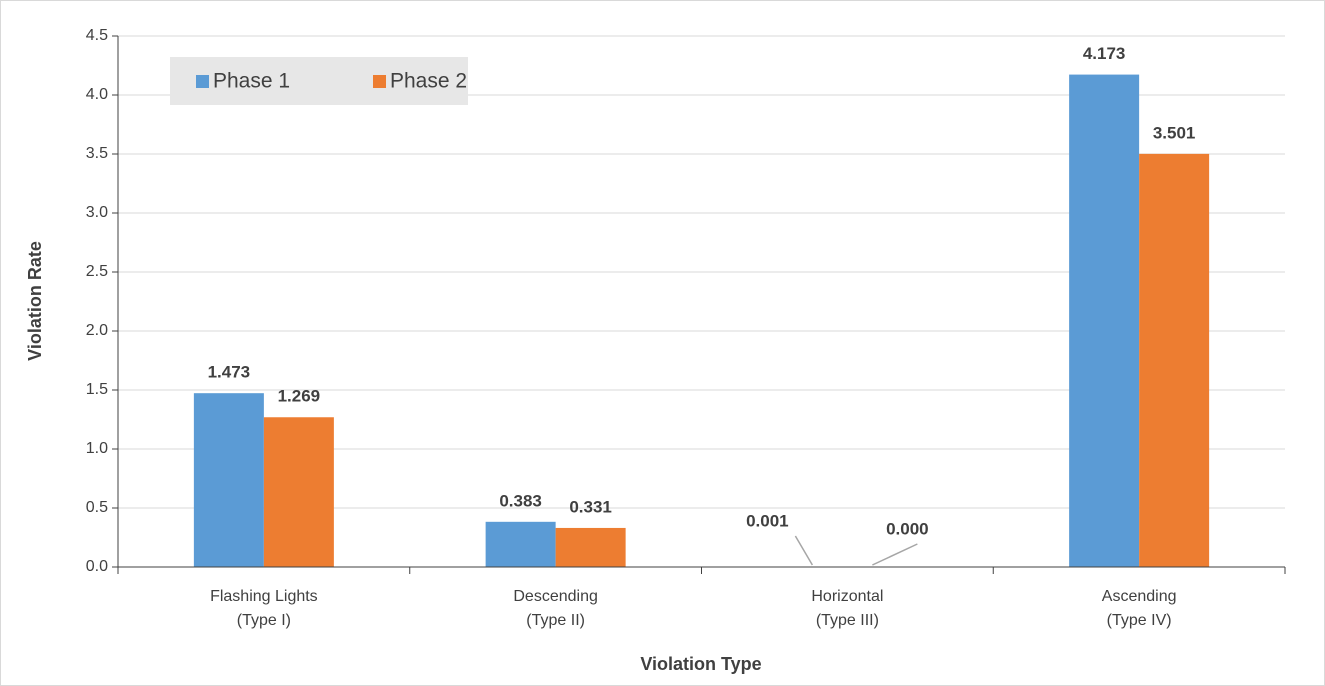 The image size is (1325, 686). I want to click on x-axis-title: Violation Type, so click(700, 664).